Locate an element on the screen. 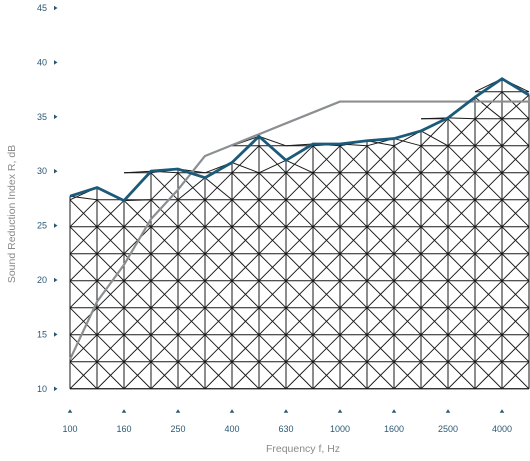 The image size is (530, 461). x-tick-label: 250 is located at coordinates (177, 429).